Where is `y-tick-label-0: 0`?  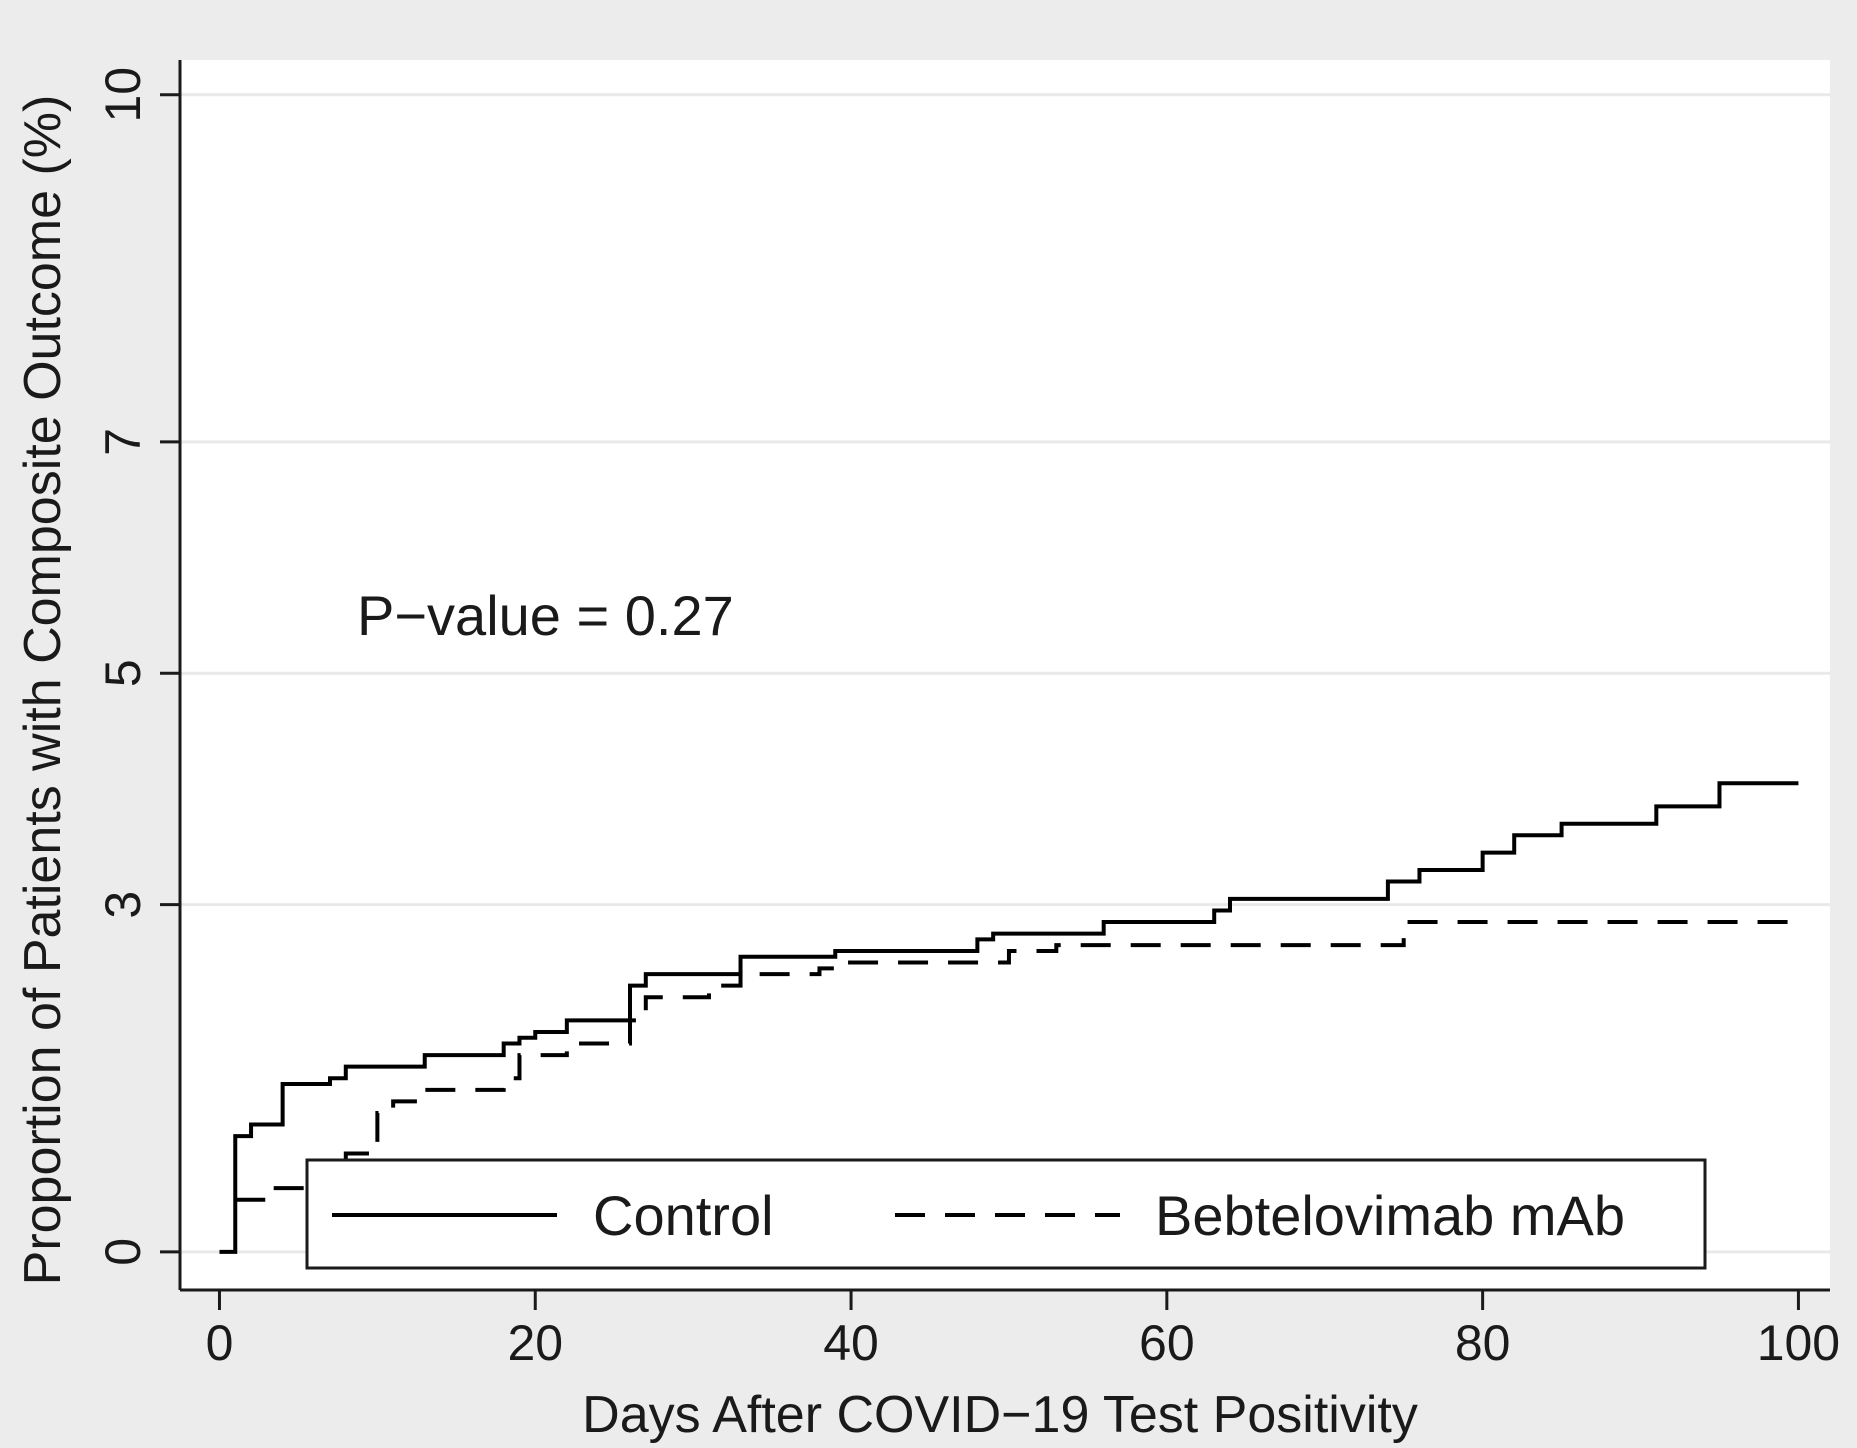
y-tick-label-0: 0 is located at coordinates (123, 1252).